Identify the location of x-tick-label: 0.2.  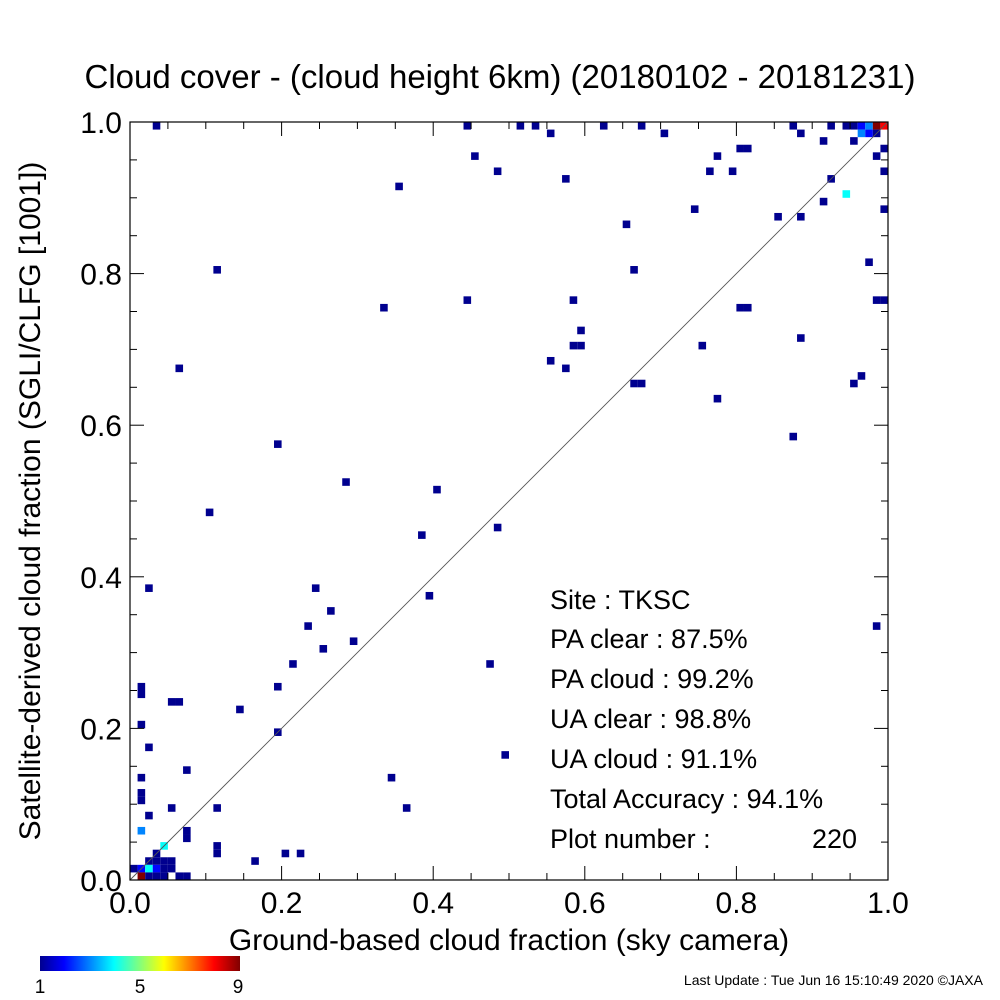
(282, 903).